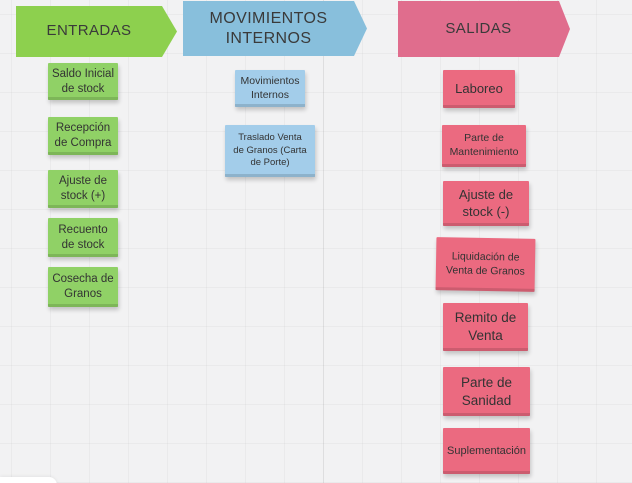 The height and width of the screenshot is (483, 632). I want to click on arrow-header-entradas: ENTRADAS, so click(96, 31).